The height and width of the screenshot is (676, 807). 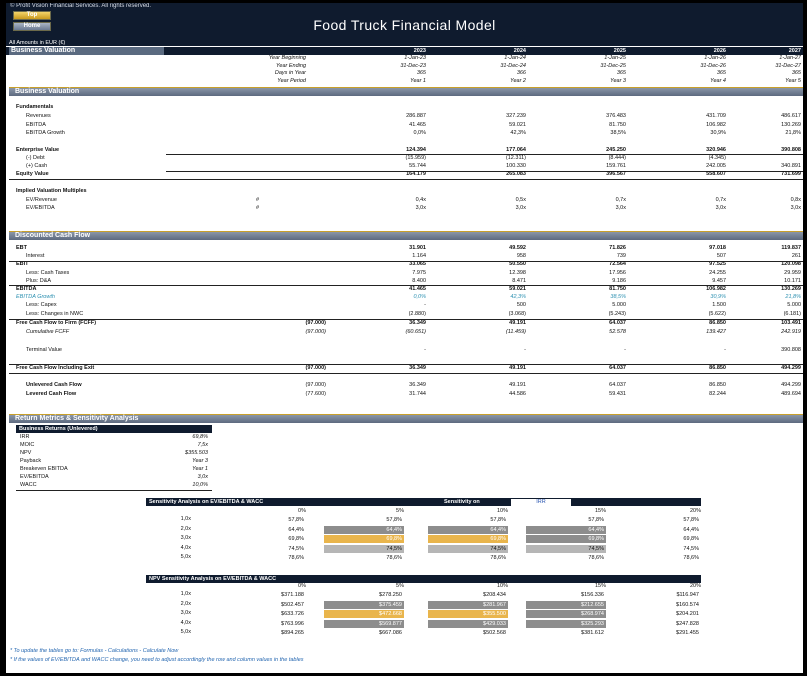 What do you see at coordinates (54, 385) in the screenshot?
I see `unlevered-cf-label: Unlevered Cash Flow` at bounding box center [54, 385].